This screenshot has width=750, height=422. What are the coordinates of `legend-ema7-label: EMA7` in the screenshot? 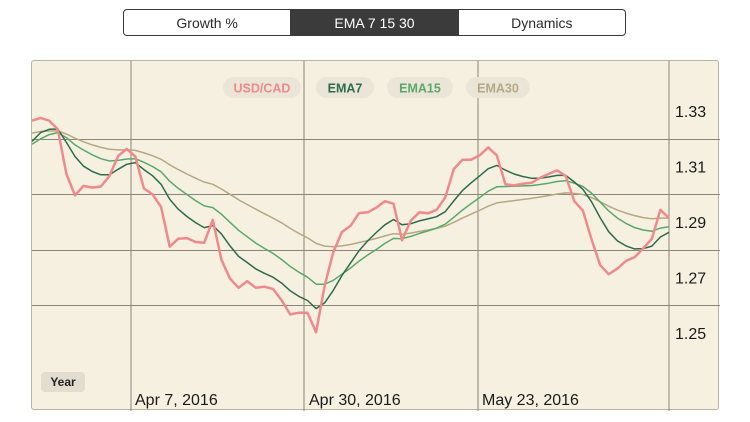 It's located at (345, 89).